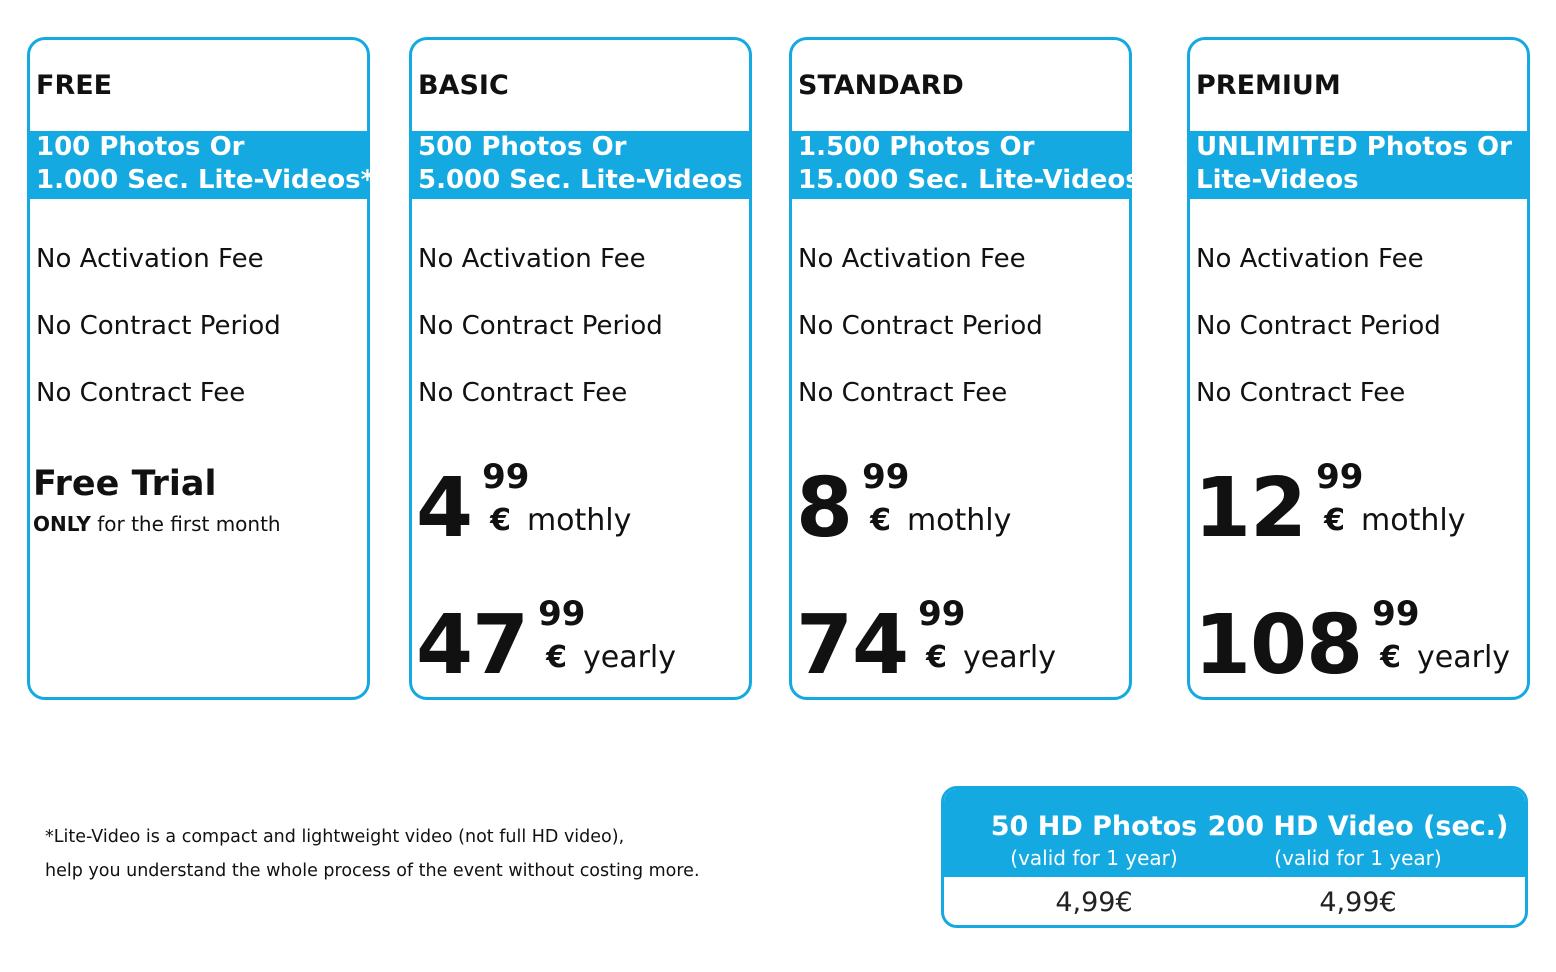 The height and width of the screenshot is (972, 1556). What do you see at coordinates (62, 524) in the screenshot?
I see `trial-note-bold: ONLY` at bounding box center [62, 524].